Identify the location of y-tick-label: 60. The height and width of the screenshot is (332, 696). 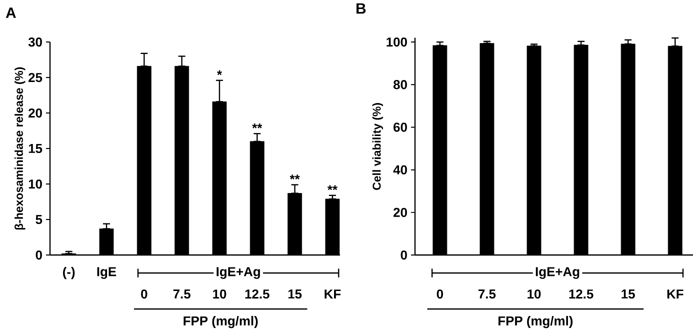
(400, 127).